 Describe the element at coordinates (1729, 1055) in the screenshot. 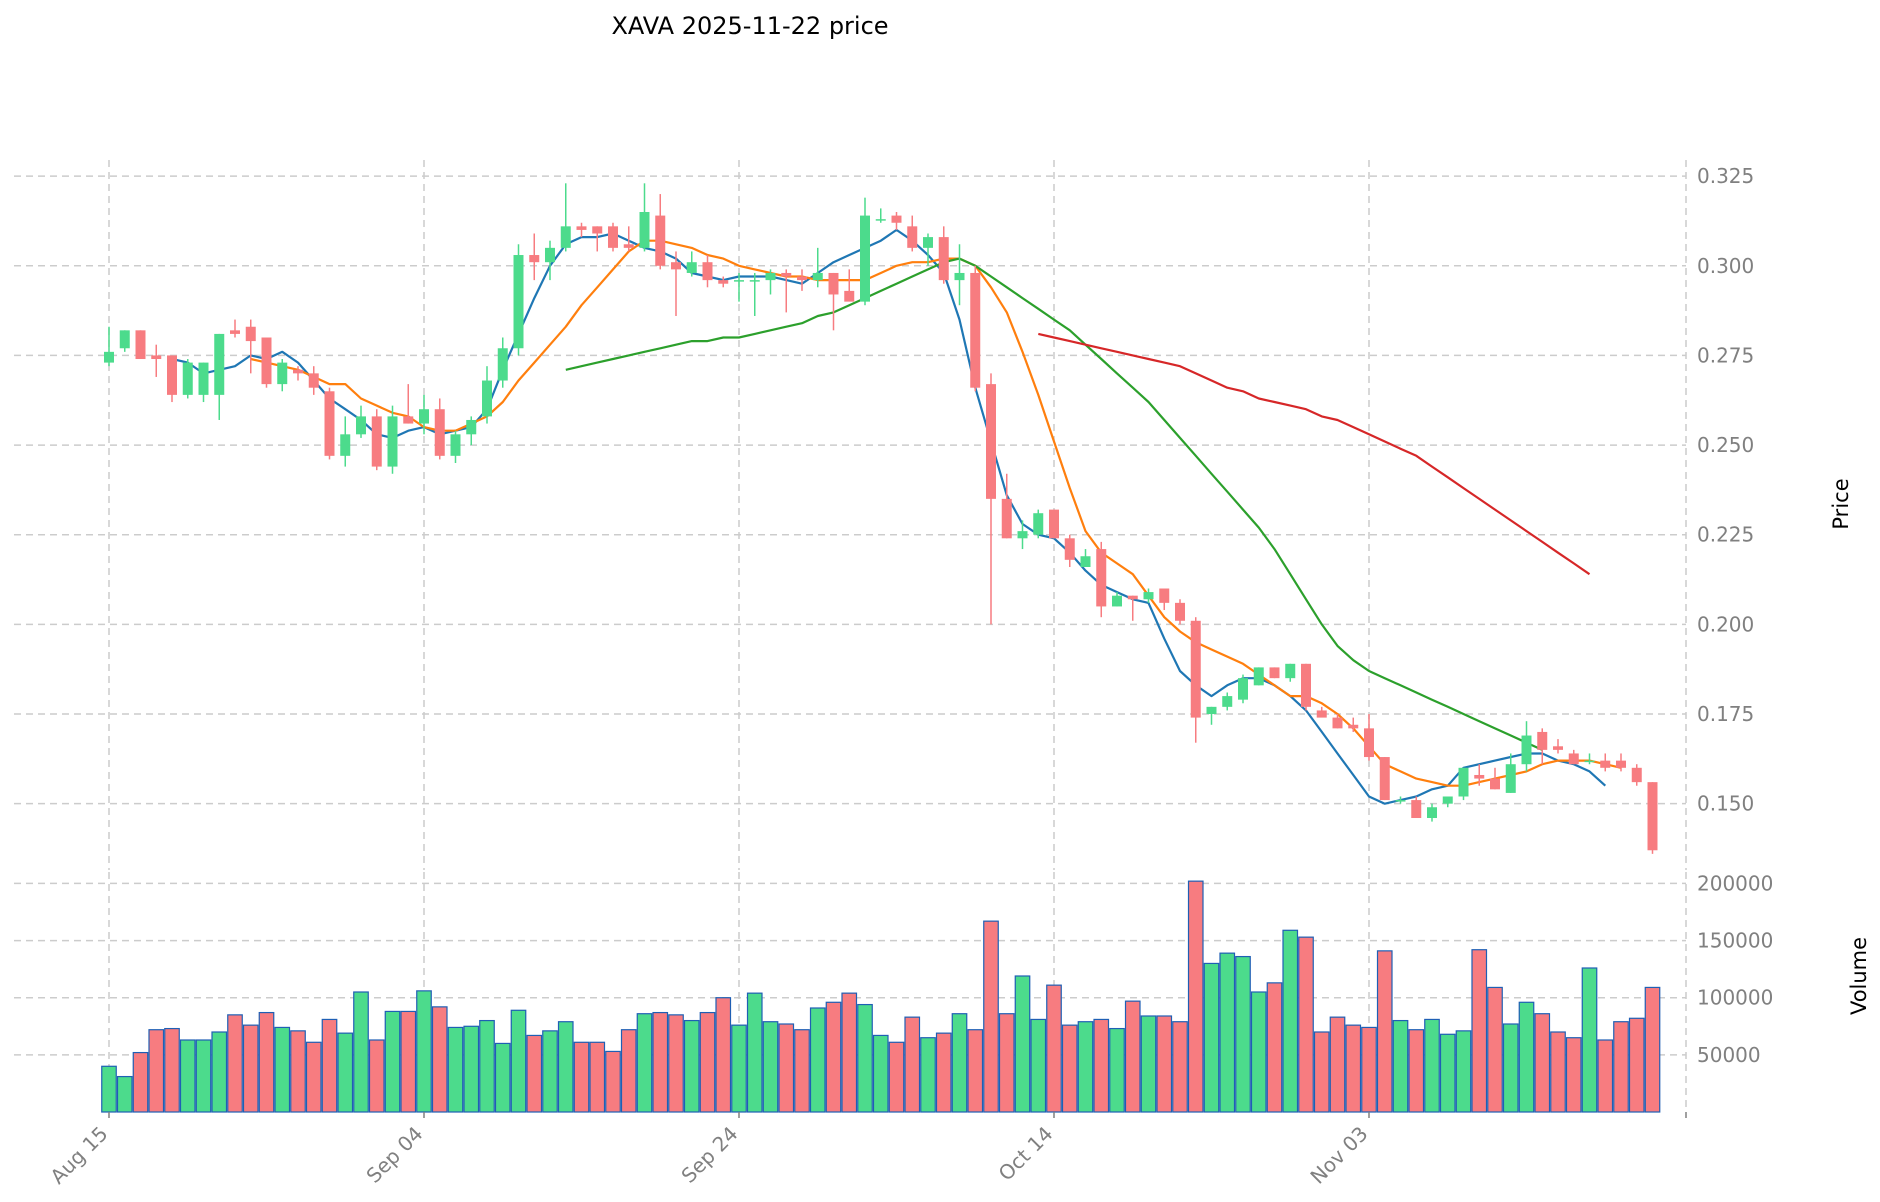

I see `volume-tick-label: 50000` at that location.